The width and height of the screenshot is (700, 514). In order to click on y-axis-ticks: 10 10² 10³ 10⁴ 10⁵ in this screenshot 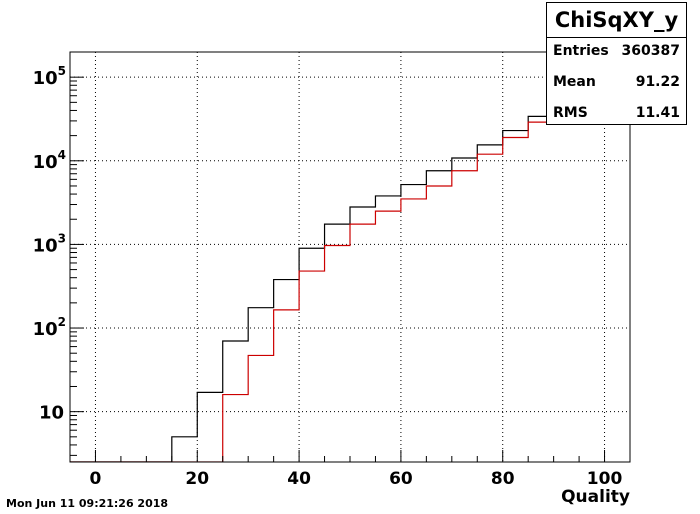, I will do `click(58, 253)`.